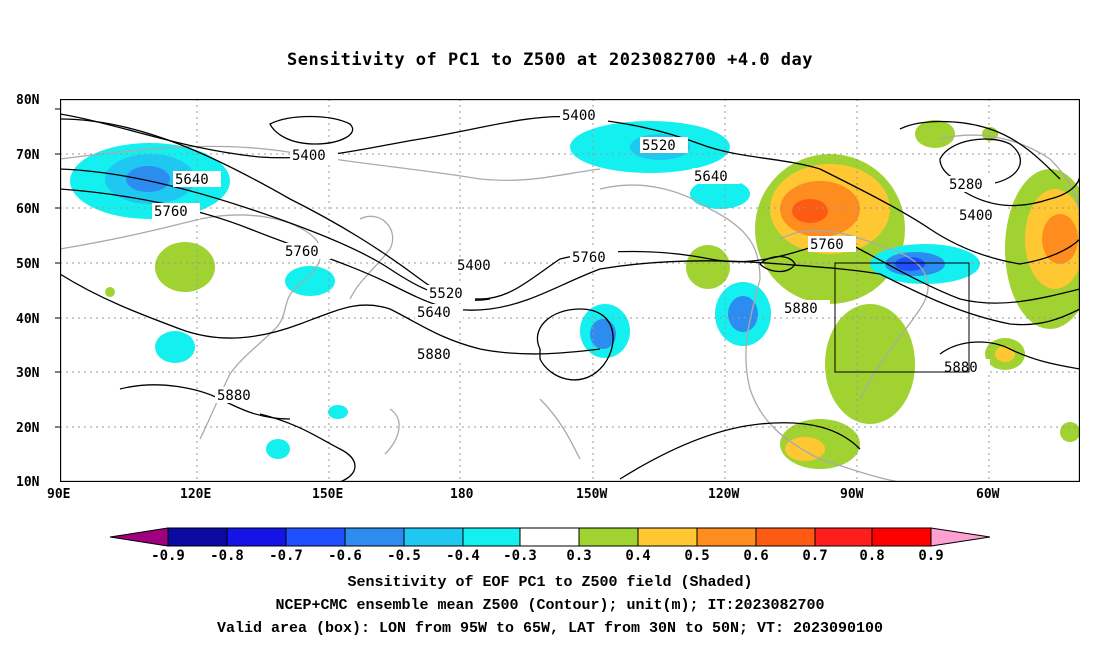 The height and width of the screenshot is (650, 1100). What do you see at coordinates (966, 185) in the screenshot?
I see `contour-label: 5280` at bounding box center [966, 185].